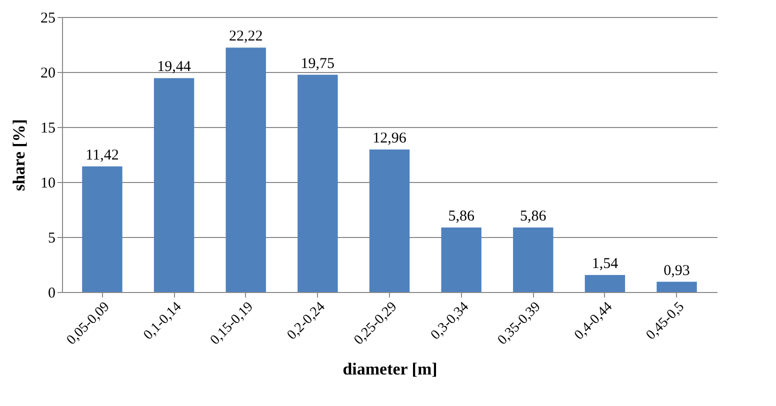  Describe the element at coordinates (245, 36) in the screenshot. I see `data-label: 22,22` at that location.